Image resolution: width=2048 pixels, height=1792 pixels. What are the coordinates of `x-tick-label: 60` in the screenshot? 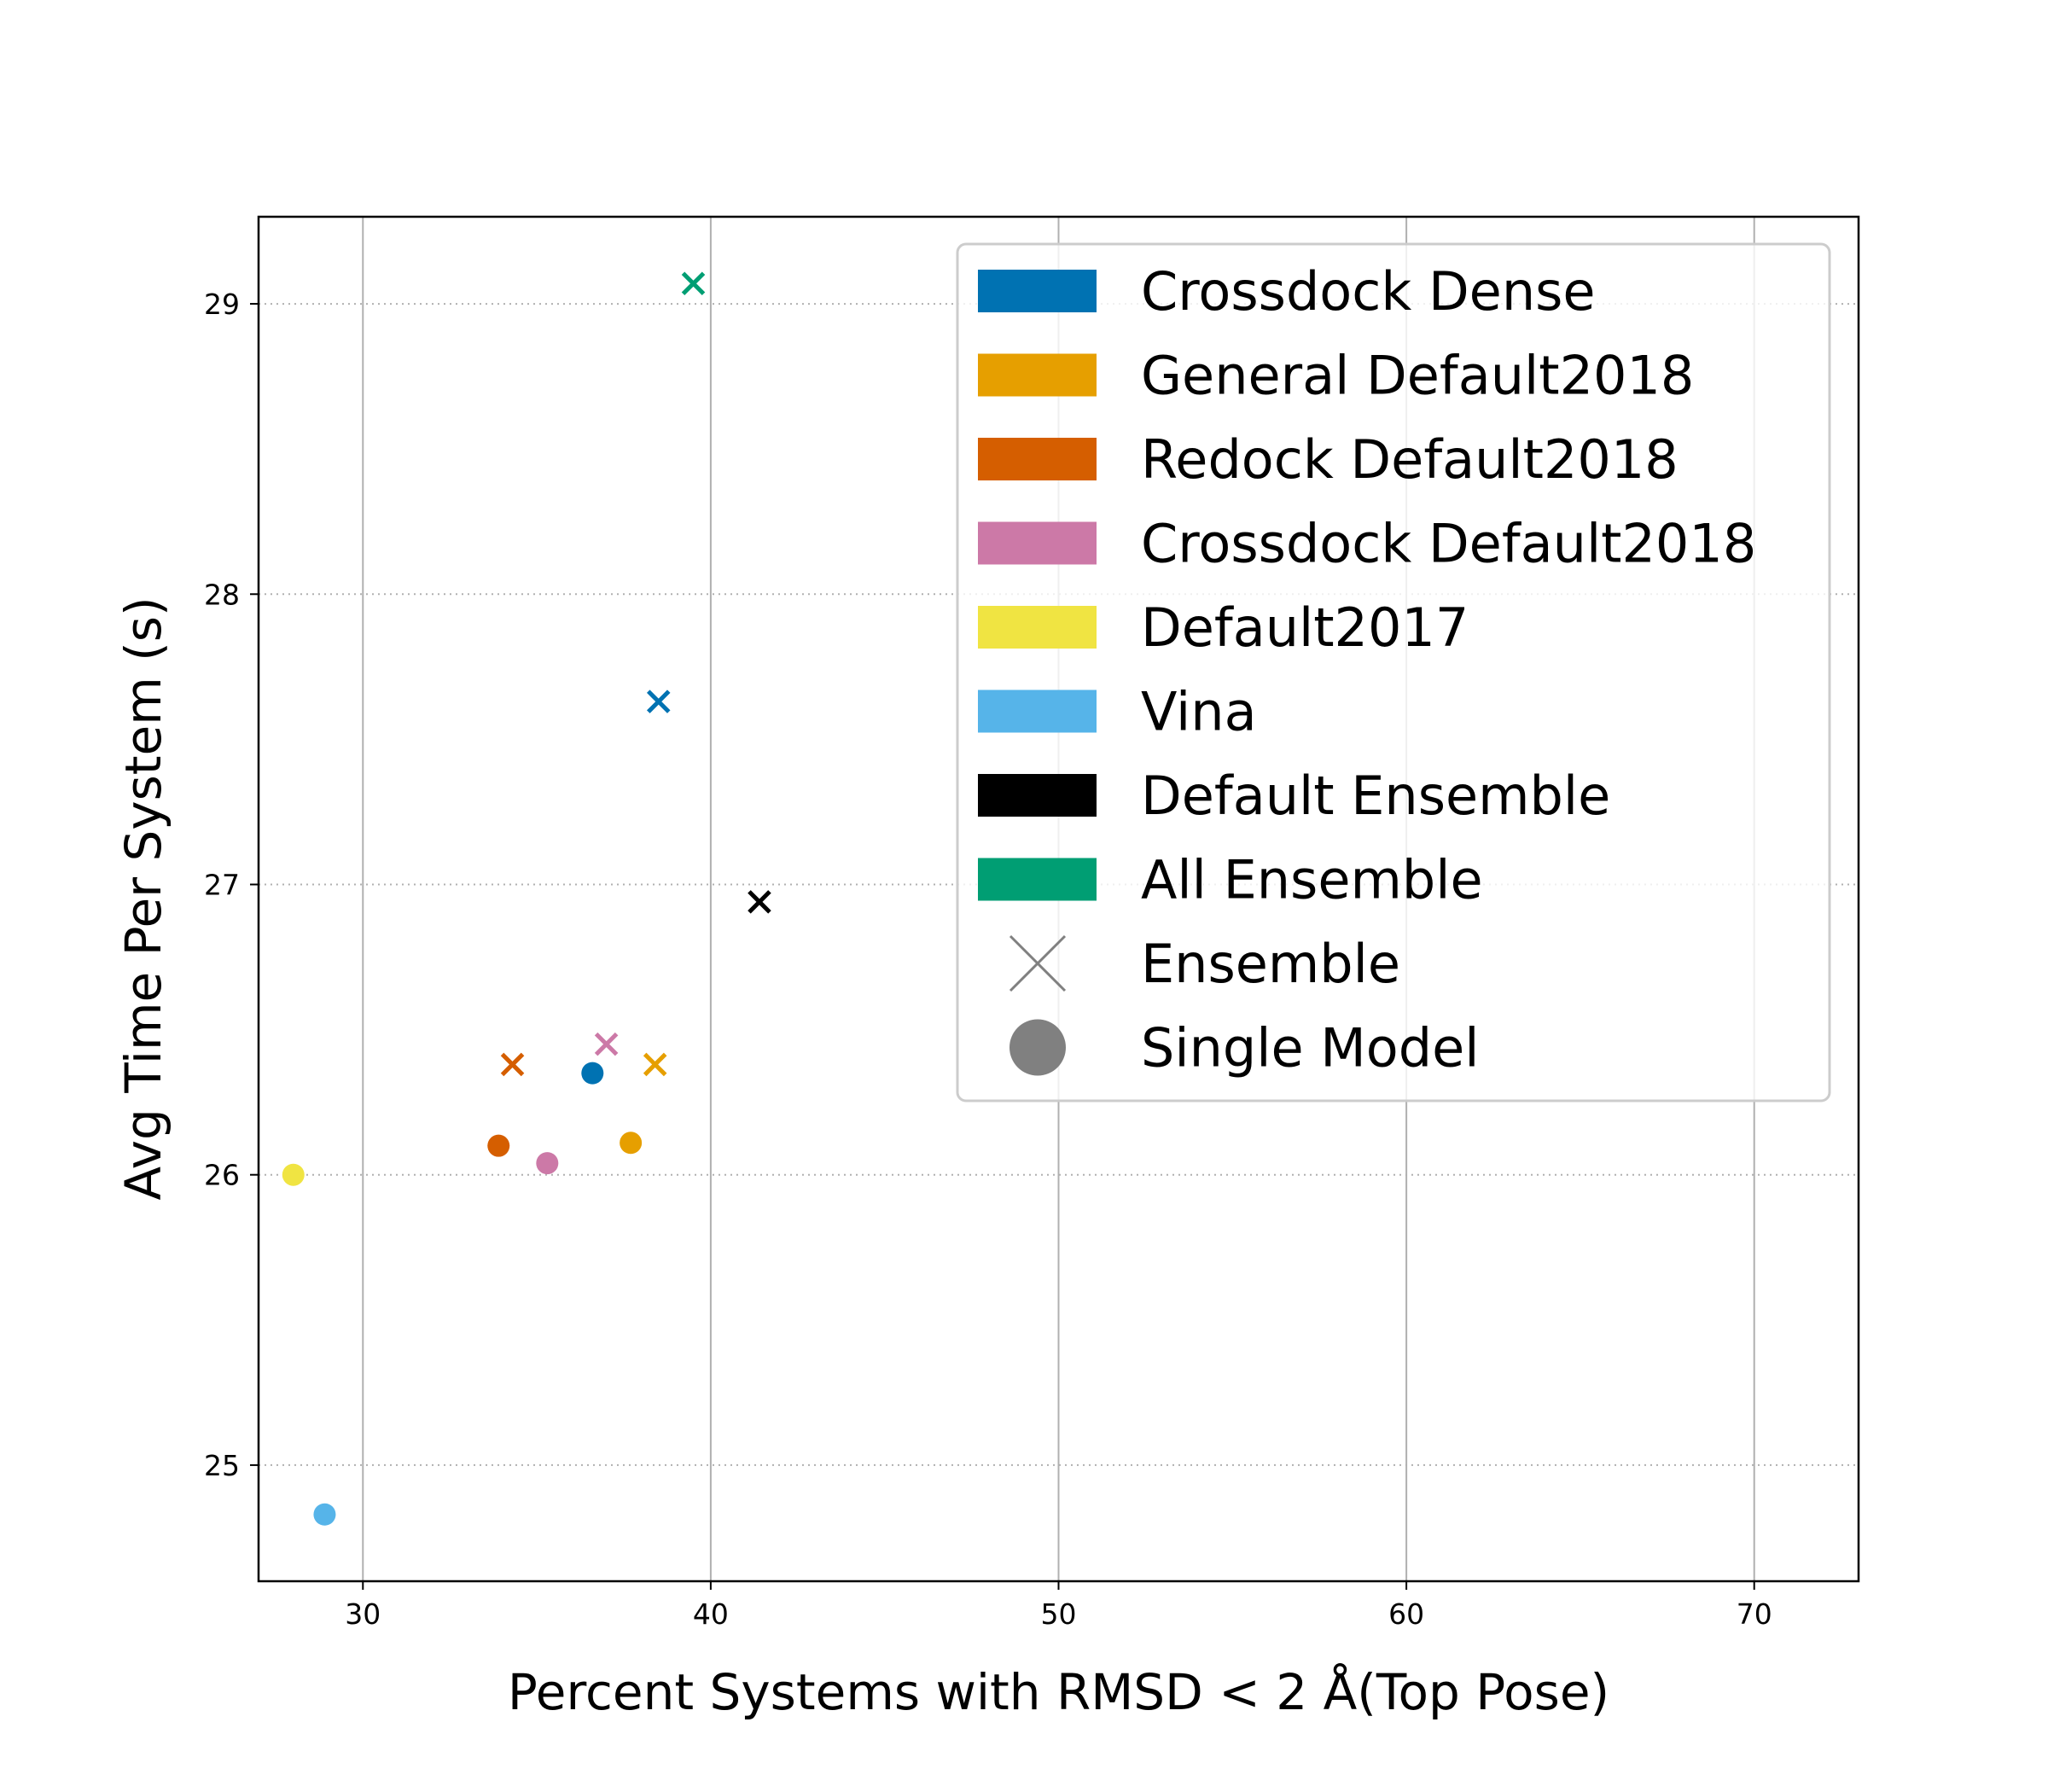 It's located at (1406, 1614).